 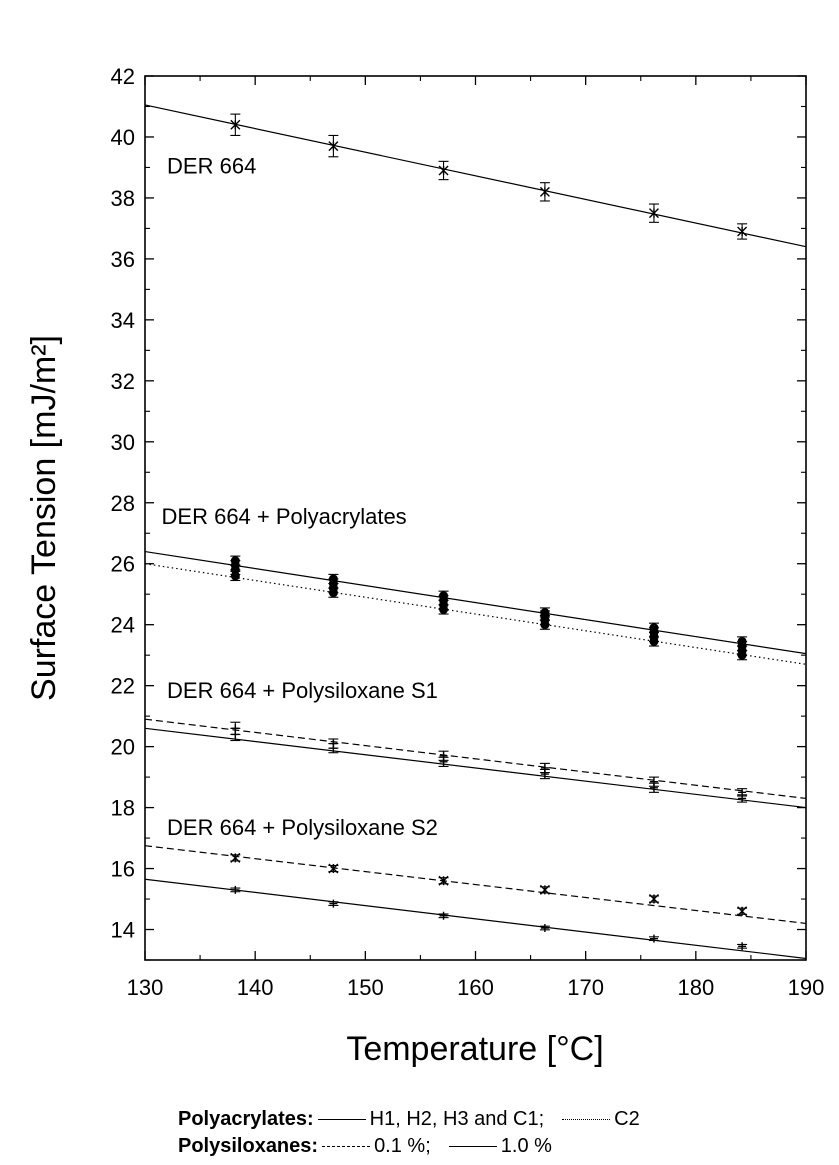 What do you see at coordinates (248, 1145) in the screenshot?
I see `legend-heading-polysiloxanes: Polysiloxanes:` at bounding box center [248, 1145].